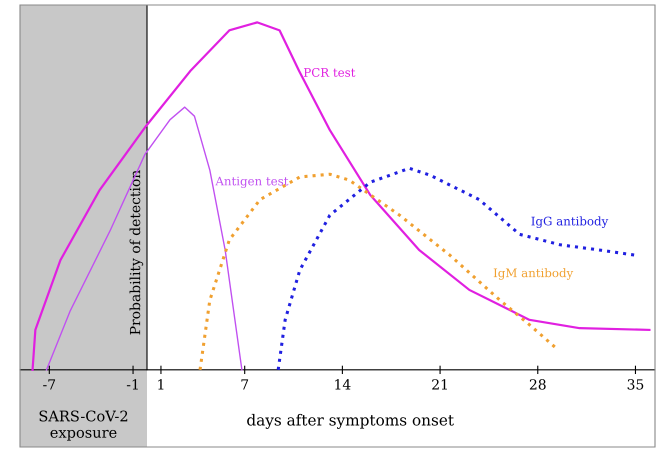  What do you see at coordinates (350, 421) in the screenshot?
I see `x-axis-title: days after symptoms onset` at bounding box center [350, 421].